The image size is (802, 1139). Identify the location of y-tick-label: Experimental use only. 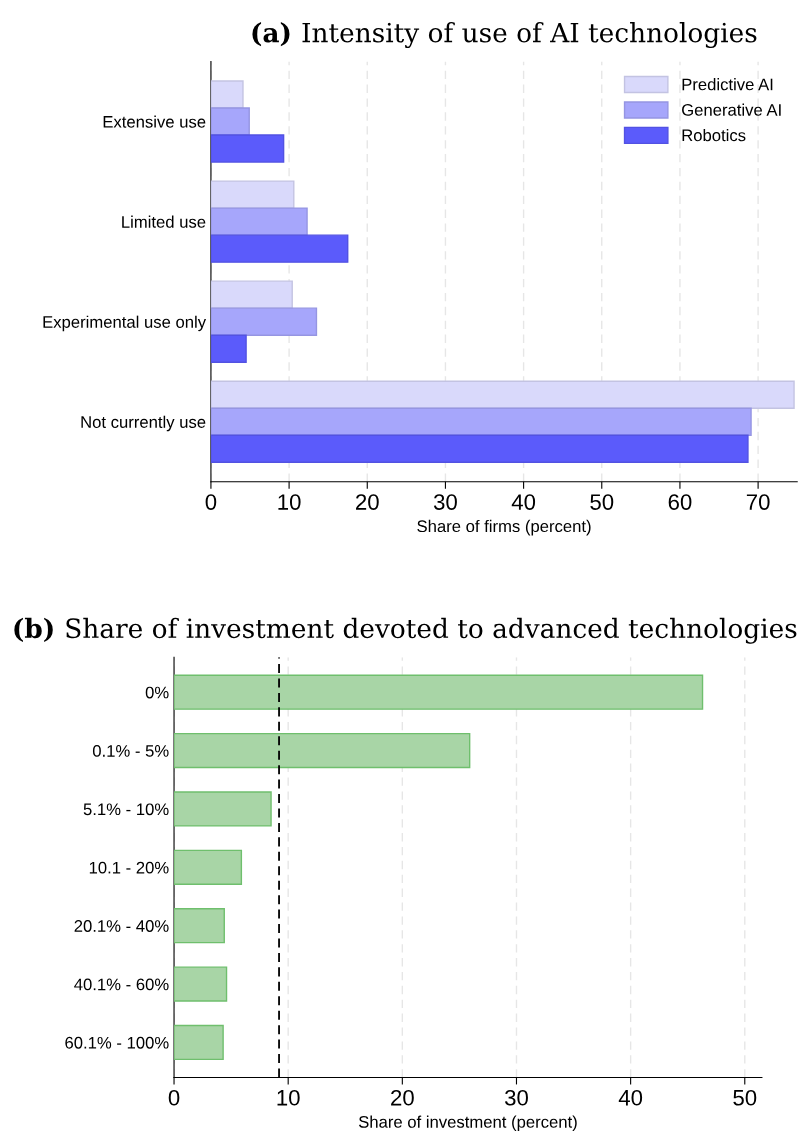
(125, 323).